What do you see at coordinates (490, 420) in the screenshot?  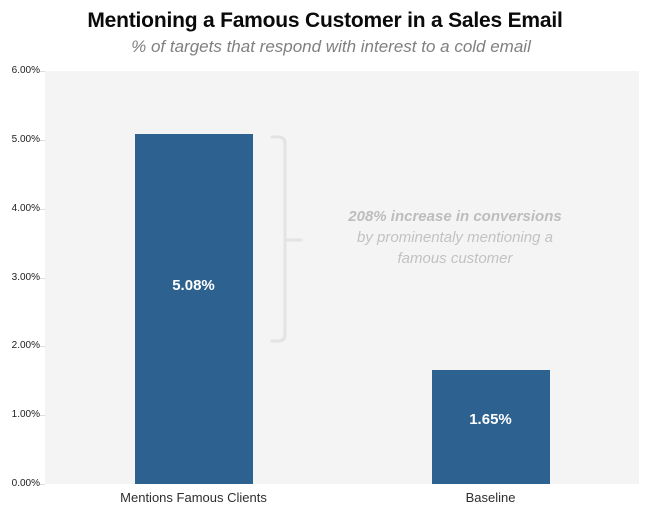 I see `bar-value-label: 1.65%` at bounding box center [490, 420].